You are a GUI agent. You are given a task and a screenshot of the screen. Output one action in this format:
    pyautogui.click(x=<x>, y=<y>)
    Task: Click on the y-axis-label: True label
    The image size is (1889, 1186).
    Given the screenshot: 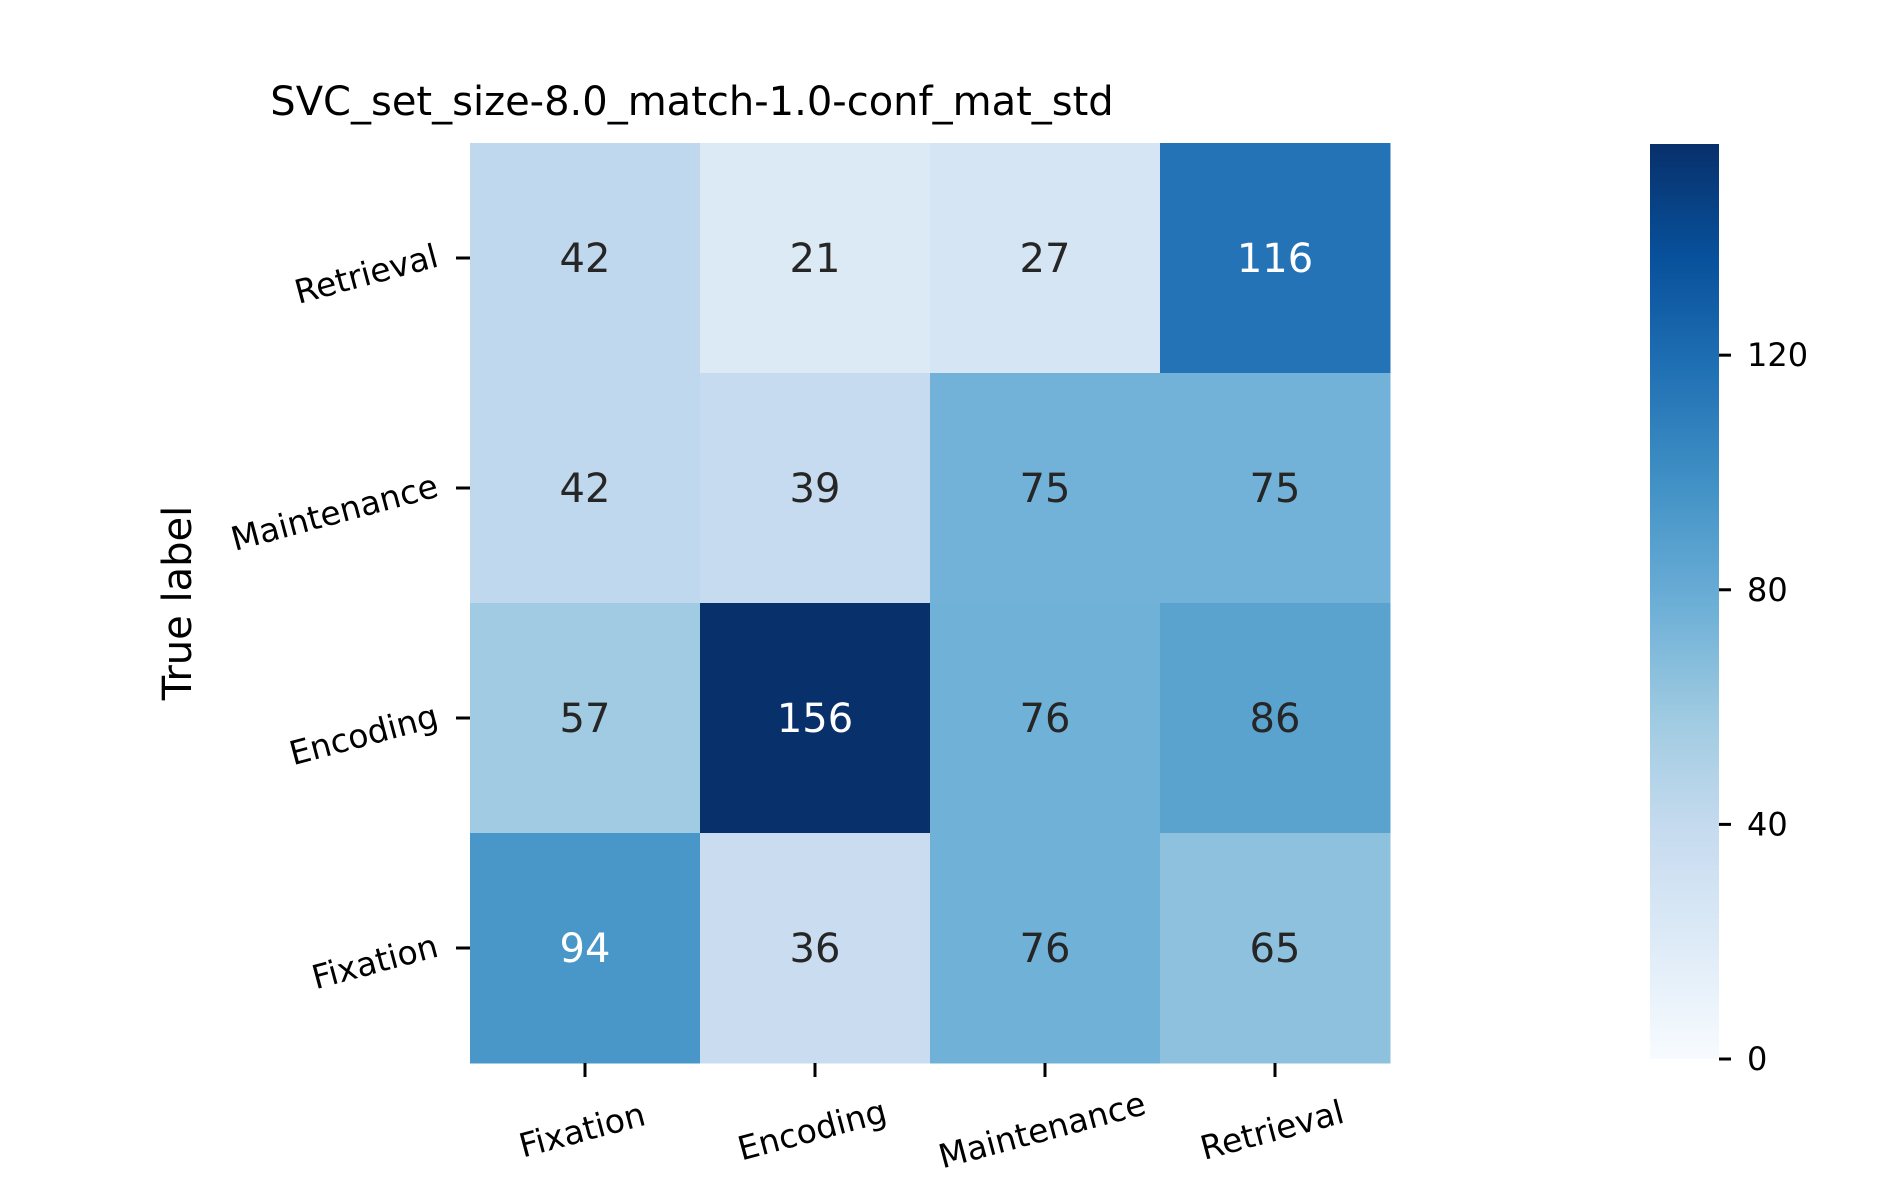 What is the action you would take?
    pyautogui.click(x=178, y=603)
    